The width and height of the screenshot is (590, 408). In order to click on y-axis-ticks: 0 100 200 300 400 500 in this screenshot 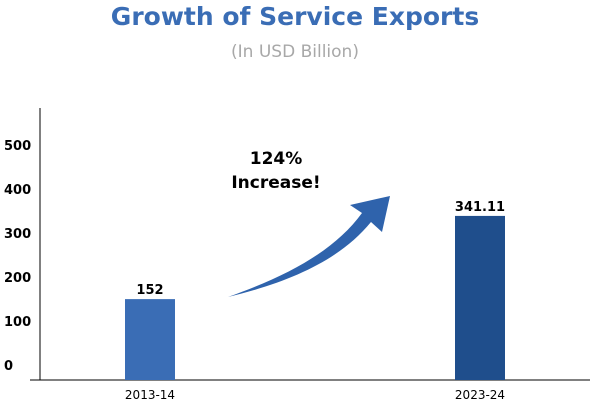, I will do `click(17, 256)`.